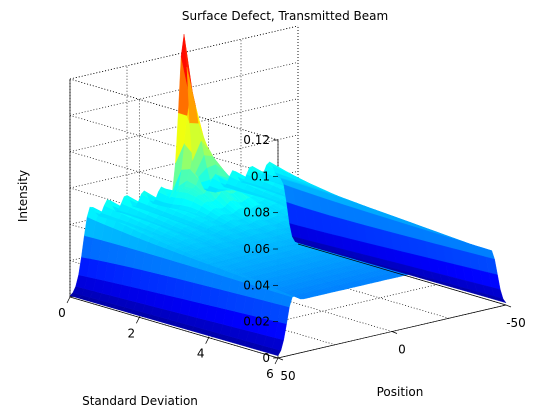  Describe the element at coordinates (62, 313) in the screenshot. I see `y-tick-label: 0` at that location.